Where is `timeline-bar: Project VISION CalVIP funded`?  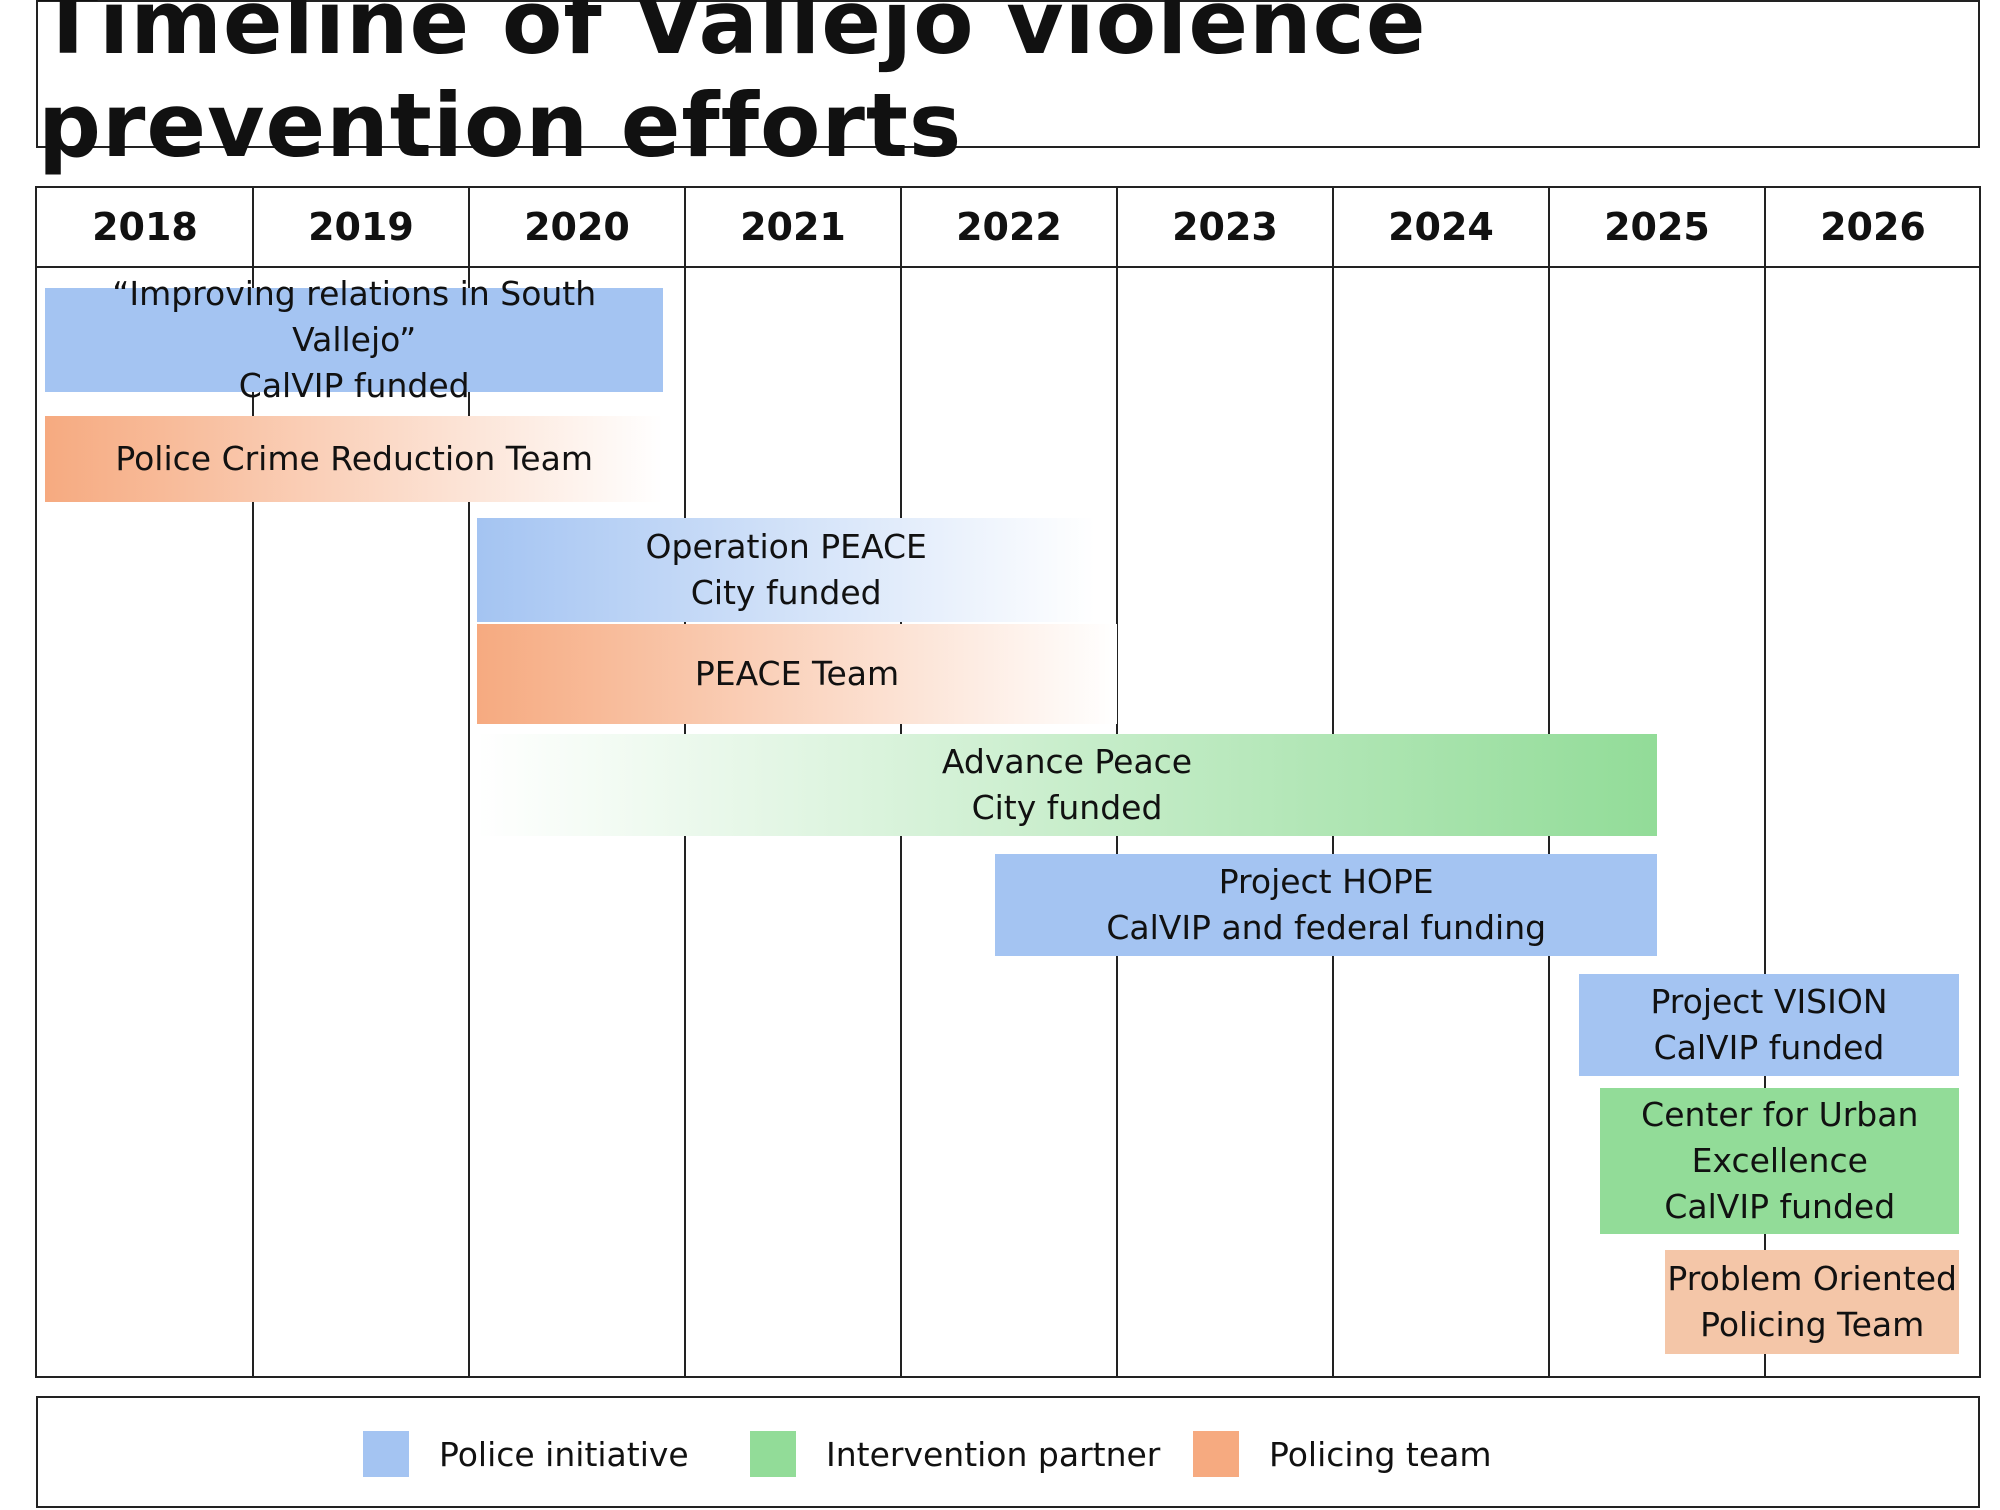 timeline-bar: Project VISION CalVIP funded is located at coordinates (1769, 1025).